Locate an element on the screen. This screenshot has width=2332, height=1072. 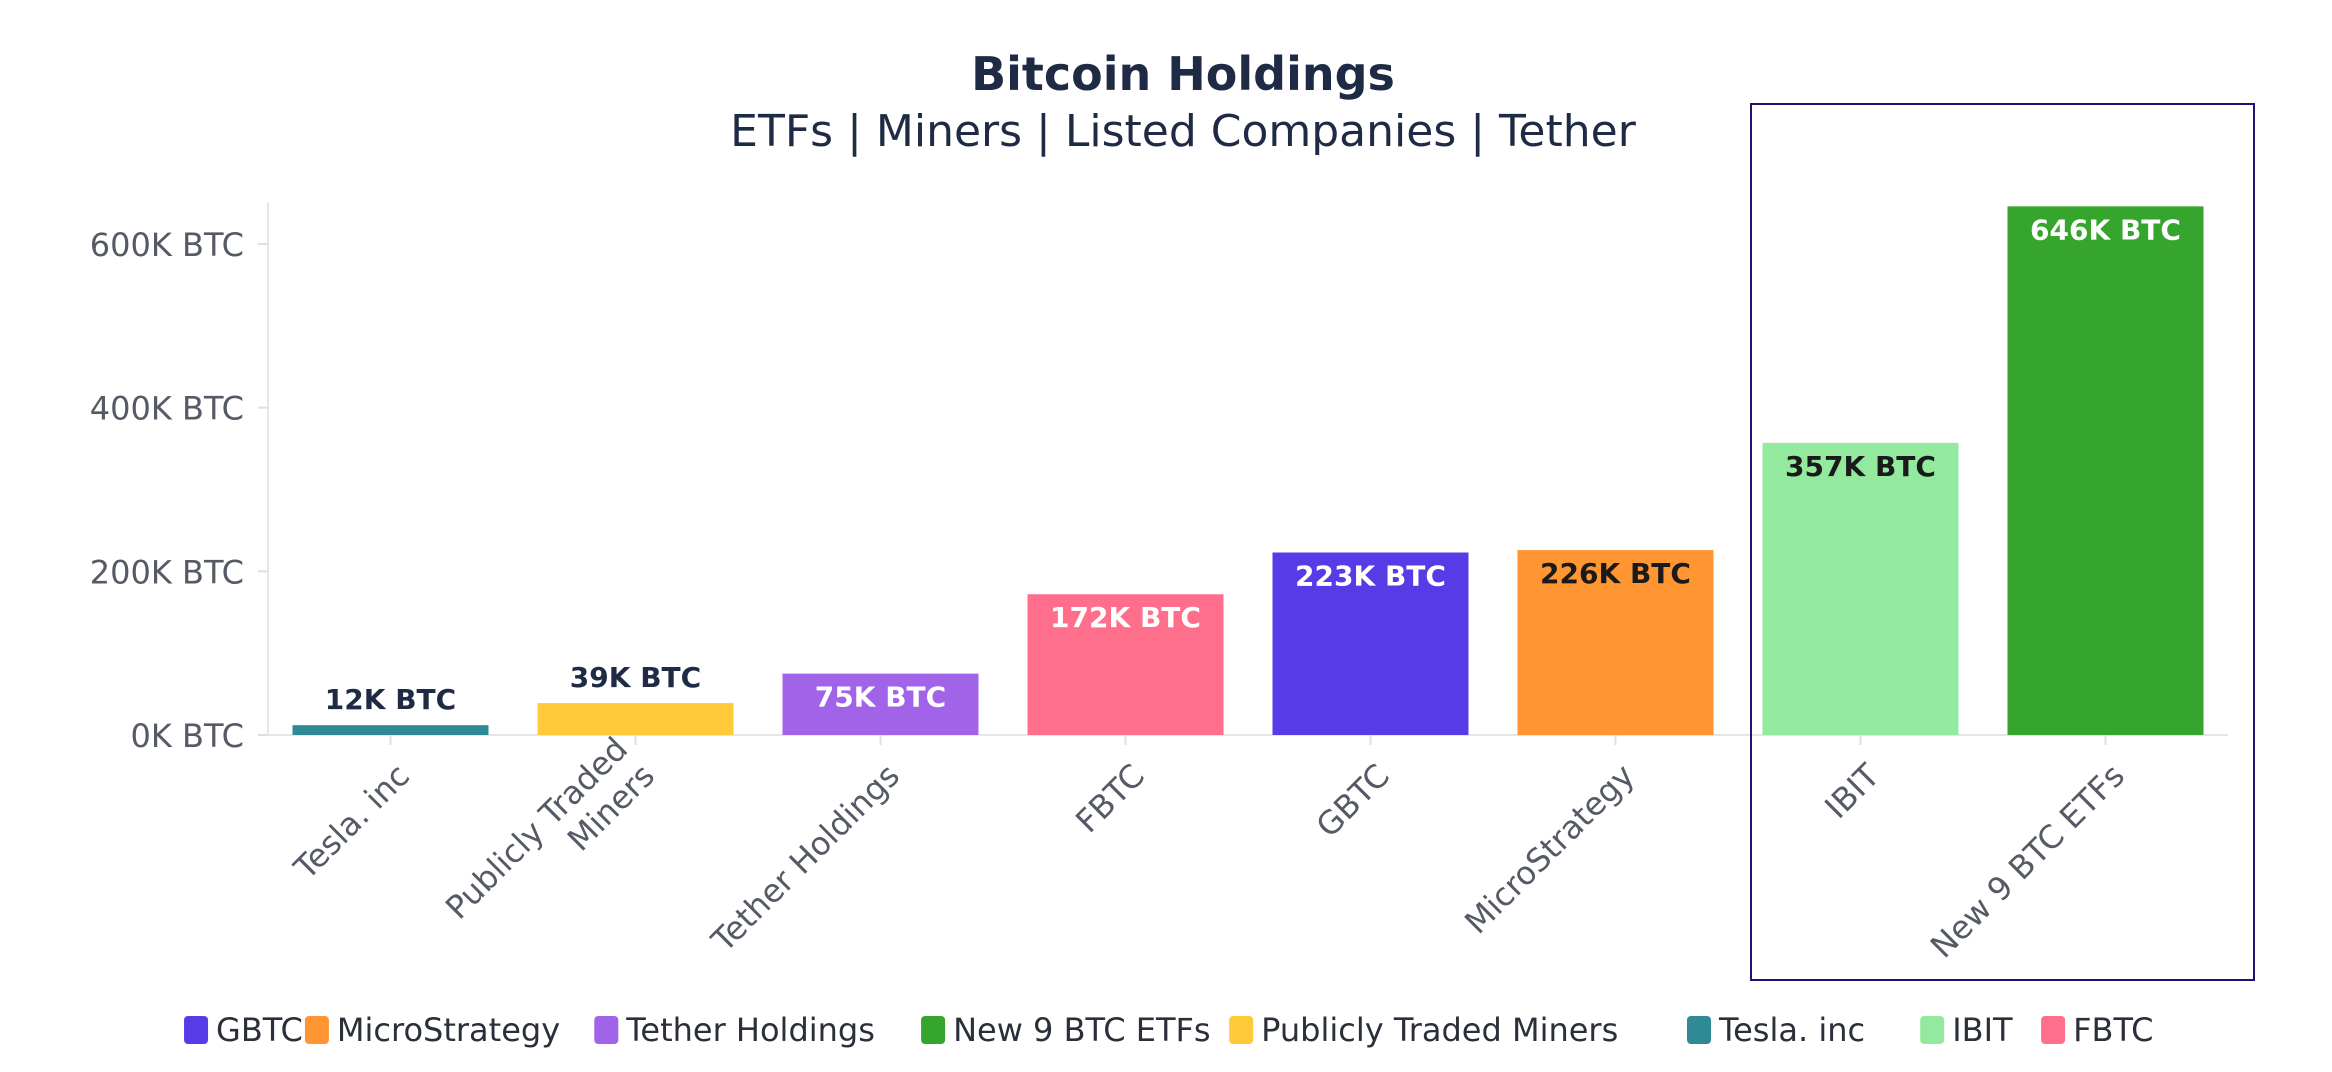
data-label: 12K BTC is located at coordinates (390, 699).